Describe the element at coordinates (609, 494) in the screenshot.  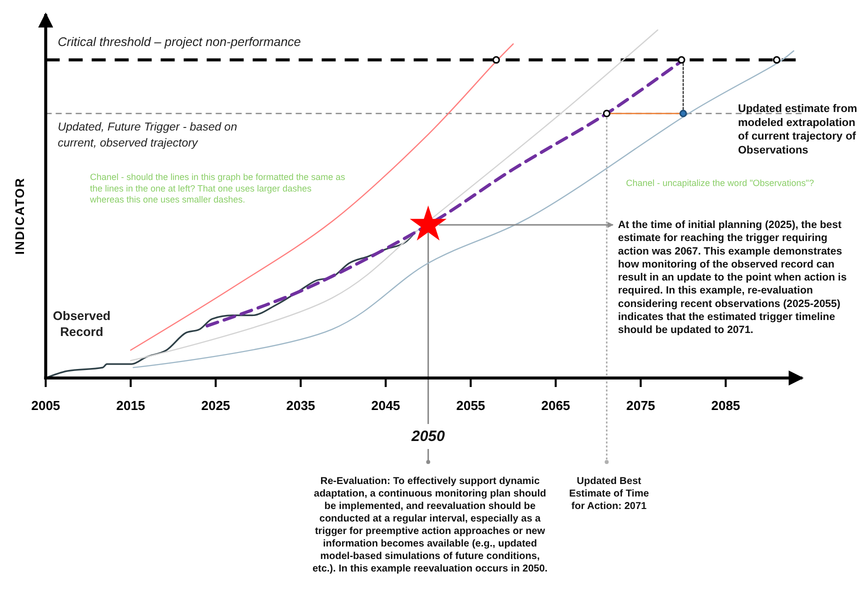
I see `text: Updated Best Estimate of Time for Action: 2071` at that location.